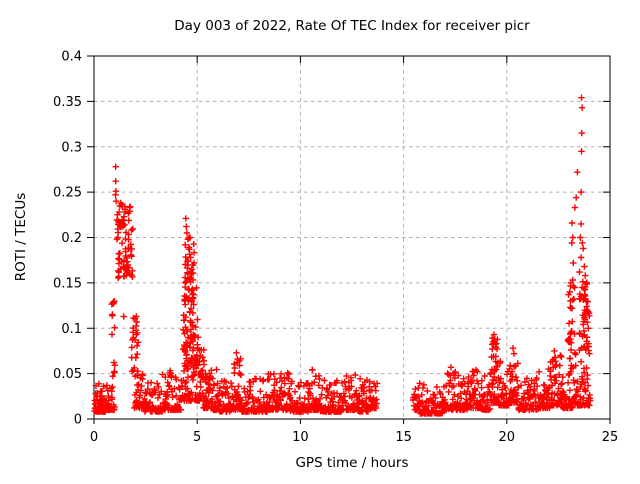 The image size is (640, 484). What do you see at coordinates (67, 193) in the screenshot?
I see `y-tick-label: 0.25` at bounding box center [67, 193].